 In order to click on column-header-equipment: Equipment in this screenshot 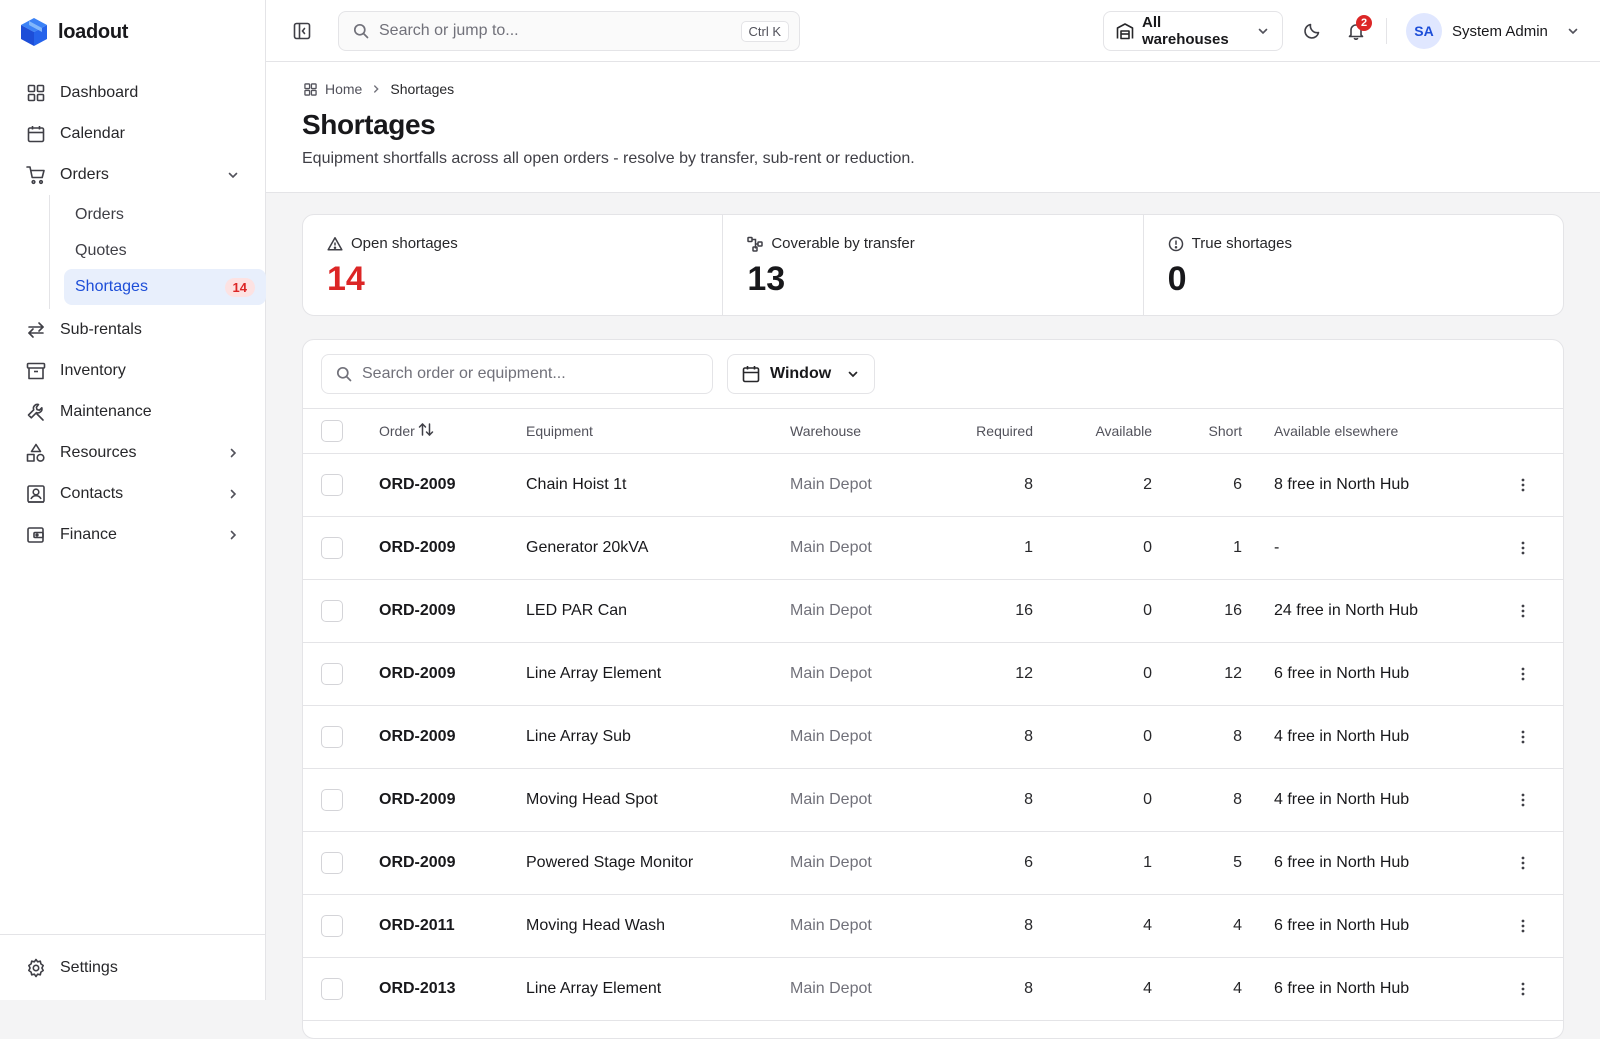, I will do `click(559, 431)`.